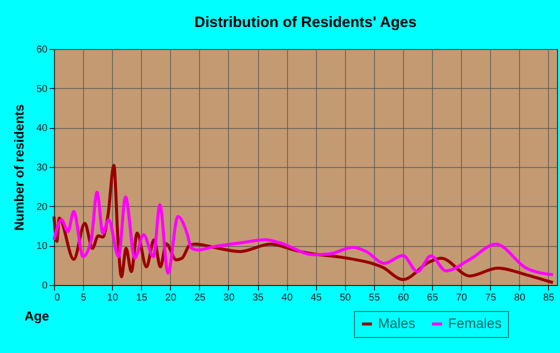 This screenshot has width=560, height=353. What do you see at coordinates (42, 128) in the screenshot?
I see `y-tick-label: 40` at bounding box center [42, 128].